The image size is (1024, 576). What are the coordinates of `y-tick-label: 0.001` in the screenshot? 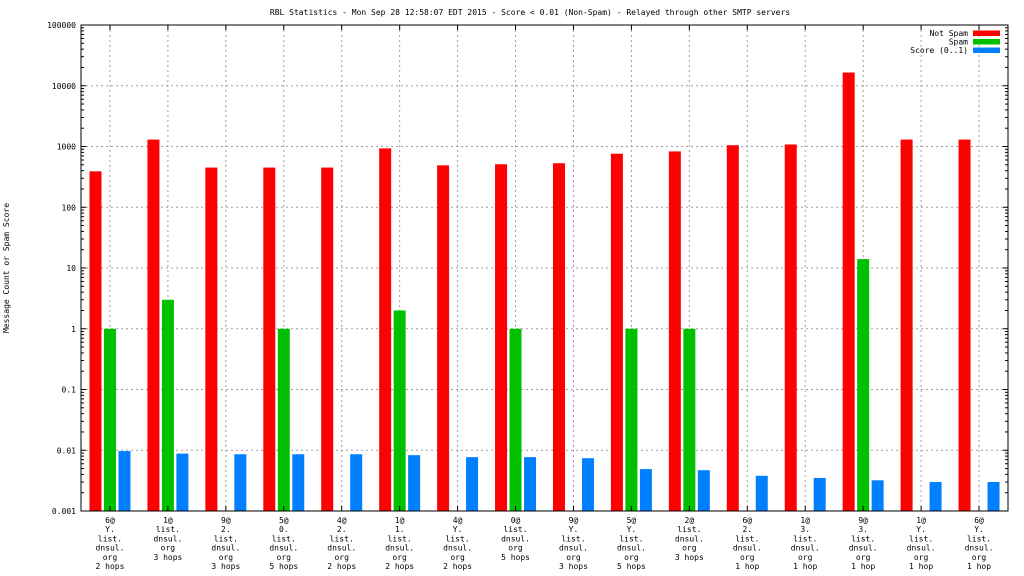 It's located at (64, 511).